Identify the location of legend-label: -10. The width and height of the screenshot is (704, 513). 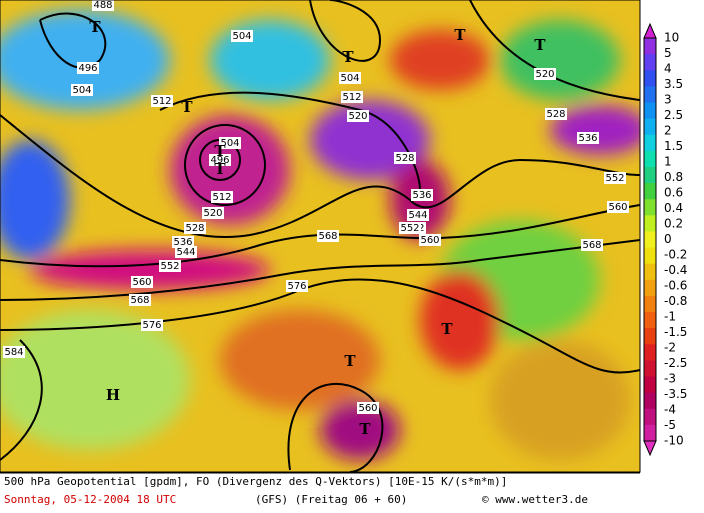
(674, 441).